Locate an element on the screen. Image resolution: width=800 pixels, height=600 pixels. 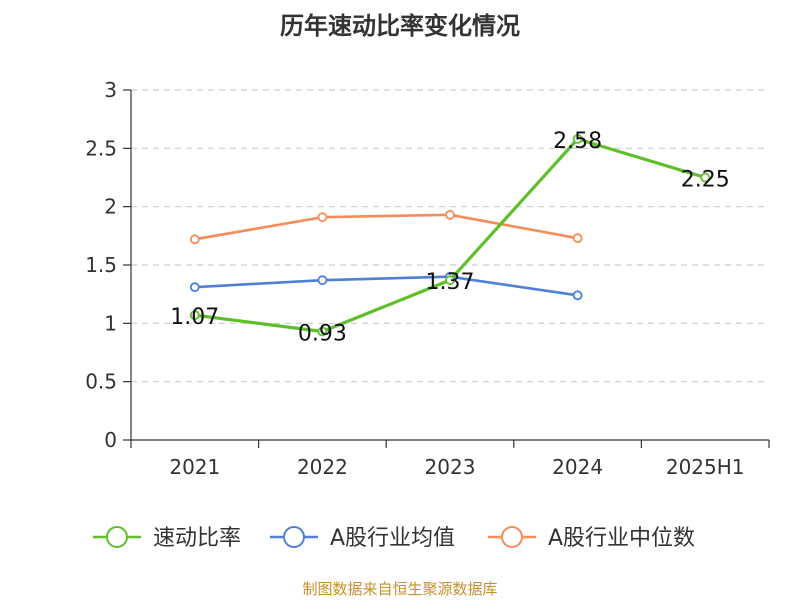
y-tick-label: 2.5 is located at coordinates (101, 148).